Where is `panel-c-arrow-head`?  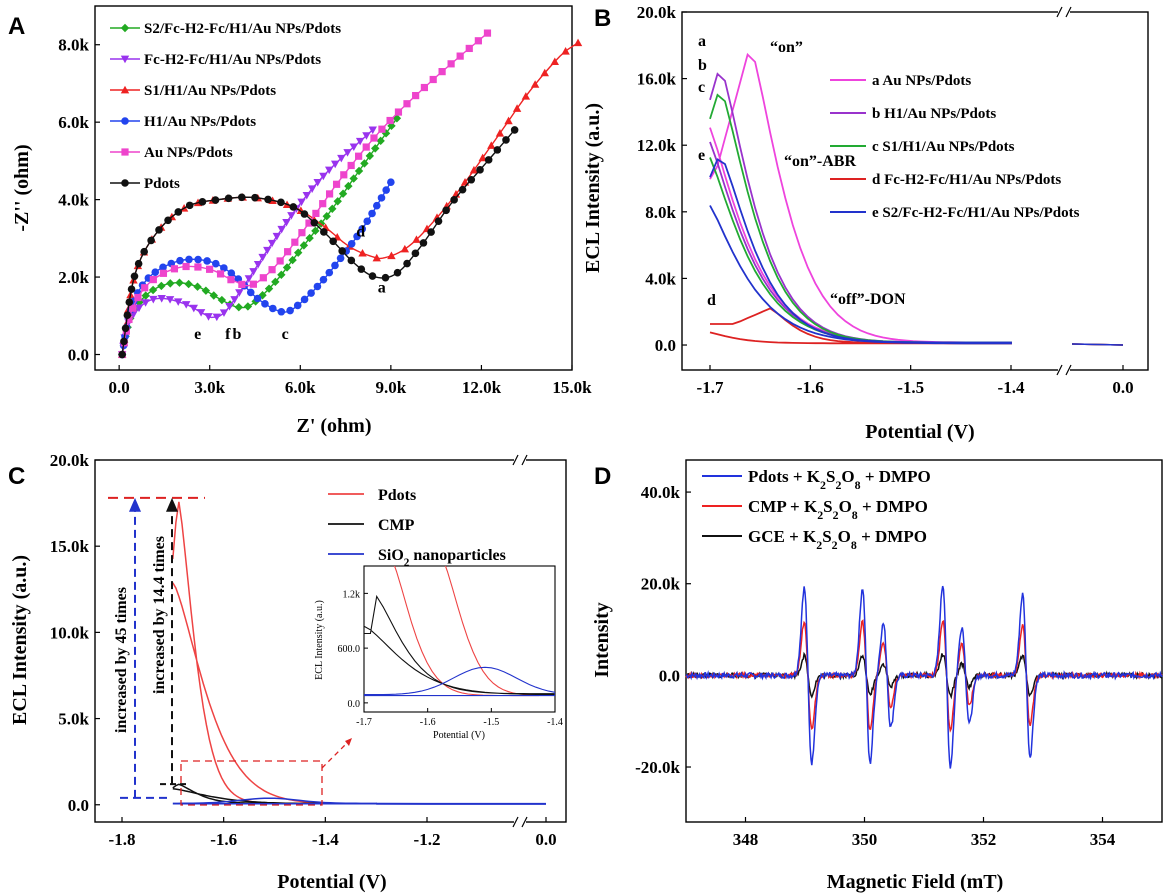
panel-c-arrow-head is located at coordinates (172, 504).